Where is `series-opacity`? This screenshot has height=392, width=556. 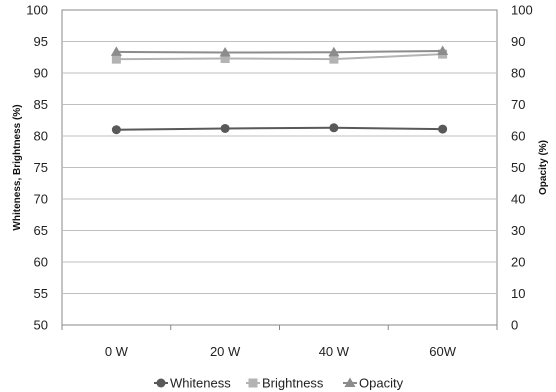 series-opacity is located at coordinates (279, 51).